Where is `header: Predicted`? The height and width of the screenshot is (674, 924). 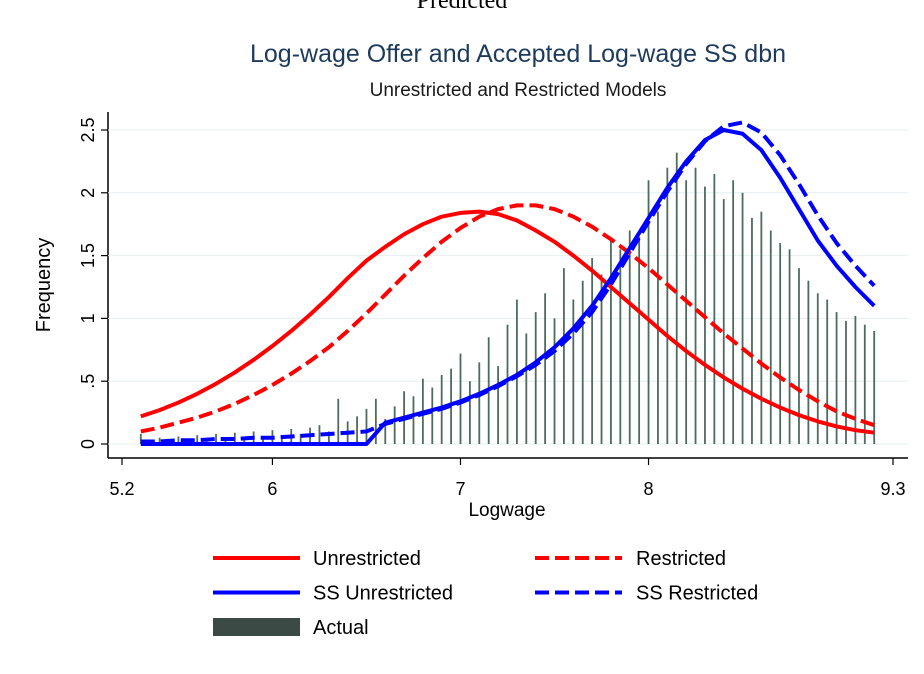
header: Predicted is located at coordinates (462, 7).